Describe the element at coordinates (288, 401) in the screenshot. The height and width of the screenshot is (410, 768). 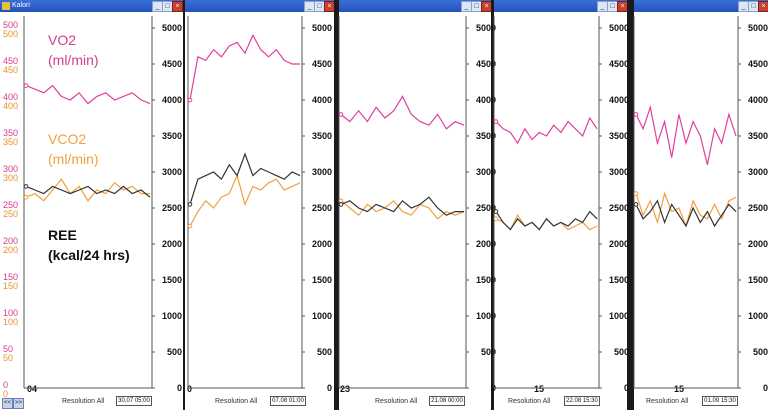
I see `timestamp-field: 07.08 01:00` at that location.